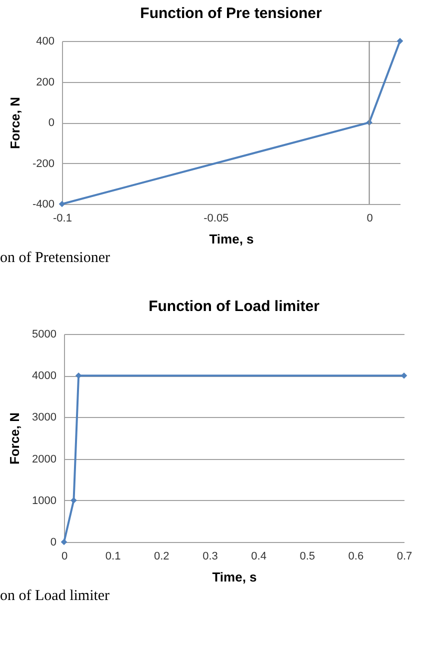 The image size is (427, 666). What do you see at coordinates (404, 556) in the screenshot?
I see `x-tick-label: 0.7` at bounding box center [404, 556].